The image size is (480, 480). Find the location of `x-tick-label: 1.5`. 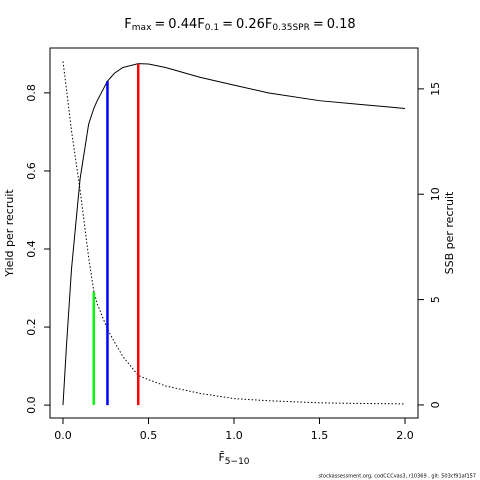

x-tick-label: 1.5 is located at coordinates (320, 435).